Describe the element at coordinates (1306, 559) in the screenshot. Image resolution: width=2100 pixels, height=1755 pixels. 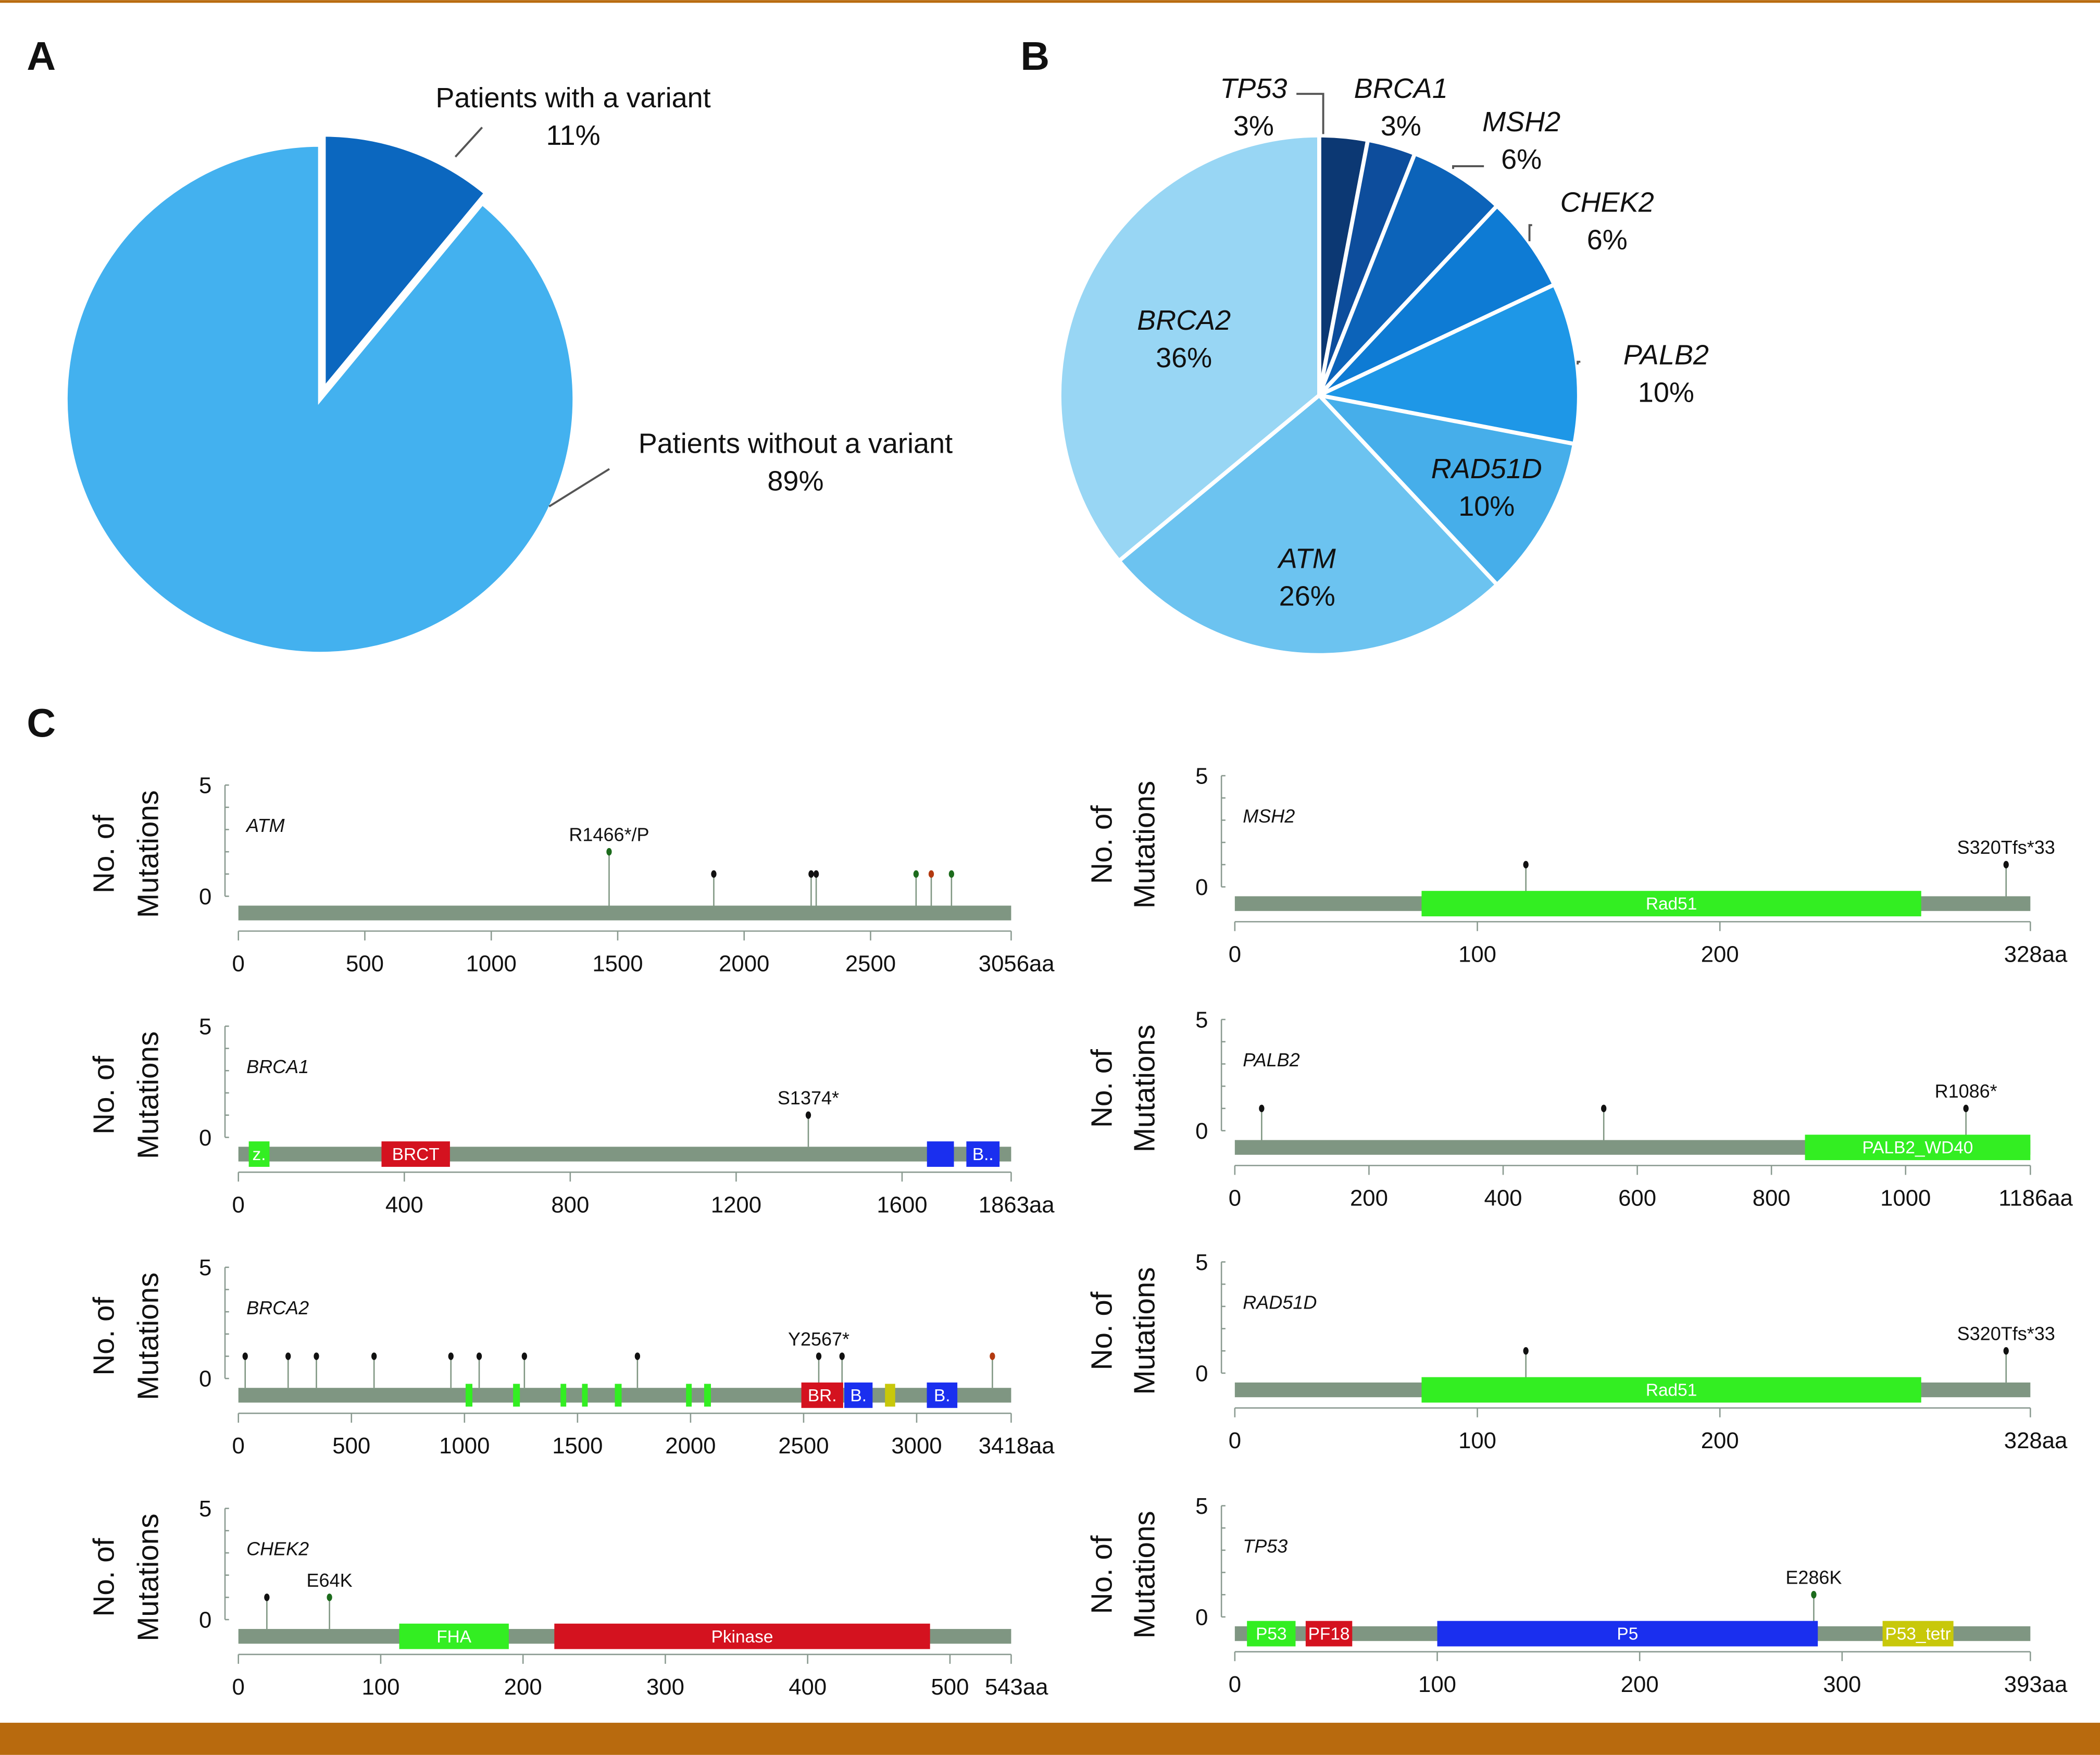
I see `slice-gene-label: ATM` at that location.